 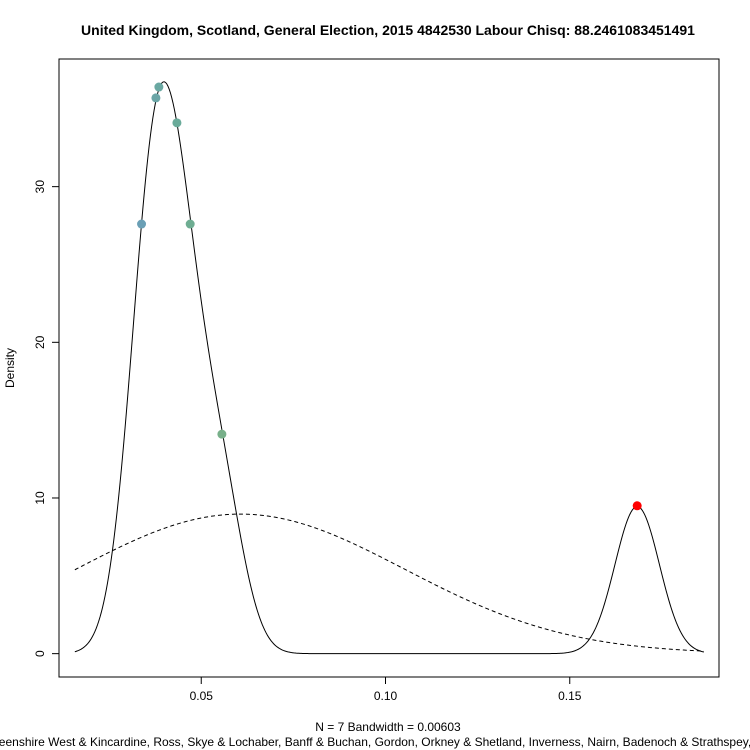 What do you see at coordinates (202, 696) in the screenshot?
I see `x-tick-label: 0.05` at bounding box center [202, 696].